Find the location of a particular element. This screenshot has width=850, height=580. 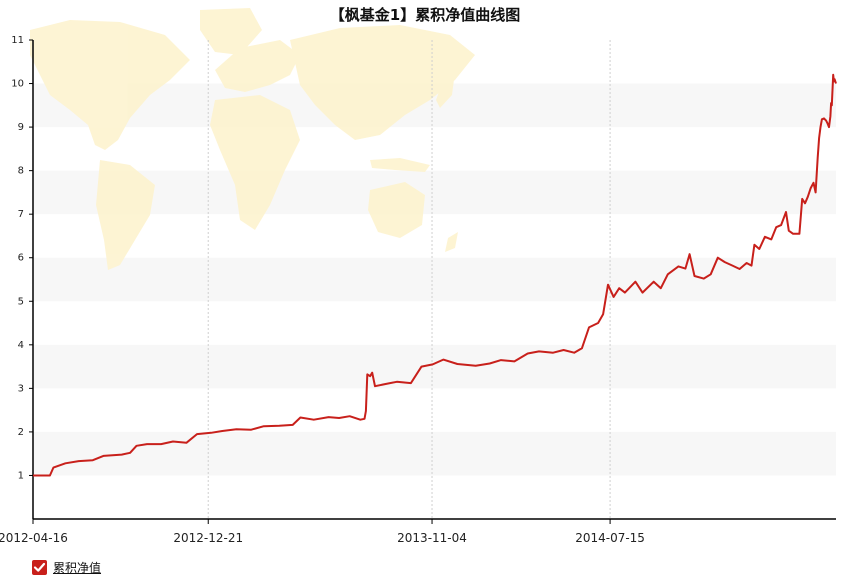

y-tick-label: 7 is located at coordinates (21, 214).